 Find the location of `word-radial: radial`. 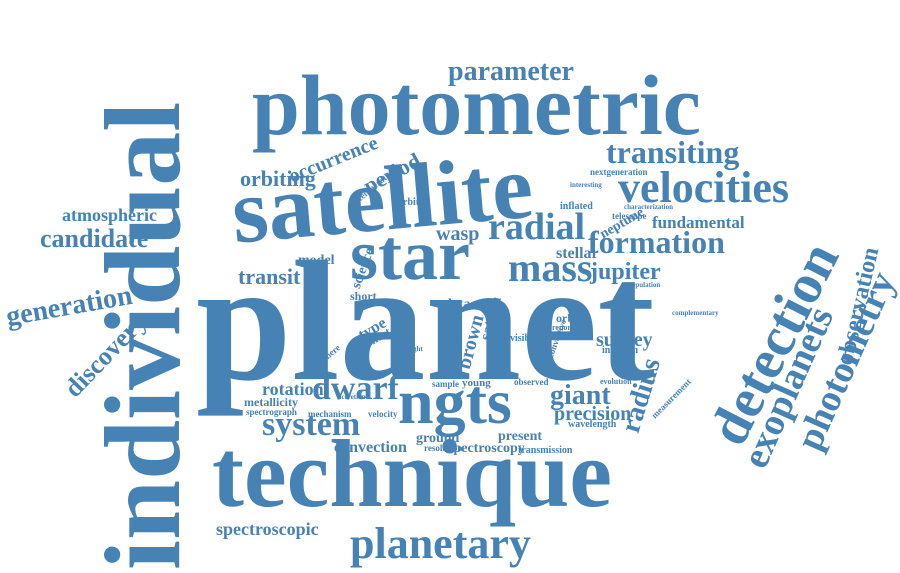

word-radial: radial is located at coordinates (537, 227).